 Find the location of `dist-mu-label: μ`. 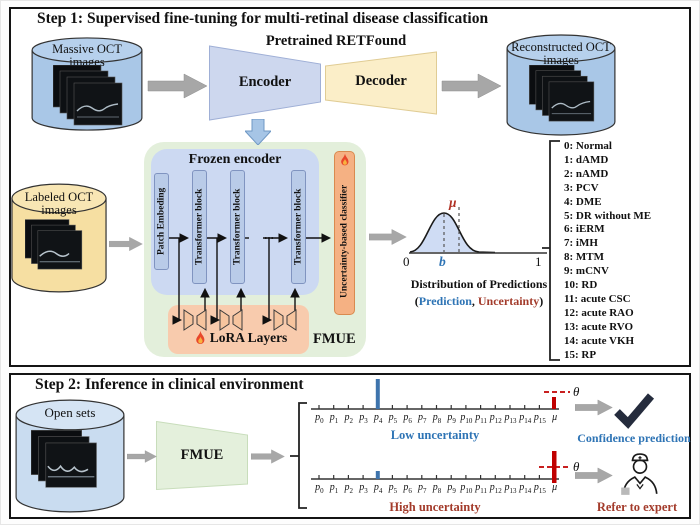

dist-mu-label: μ is located at coordinates (453, 202).